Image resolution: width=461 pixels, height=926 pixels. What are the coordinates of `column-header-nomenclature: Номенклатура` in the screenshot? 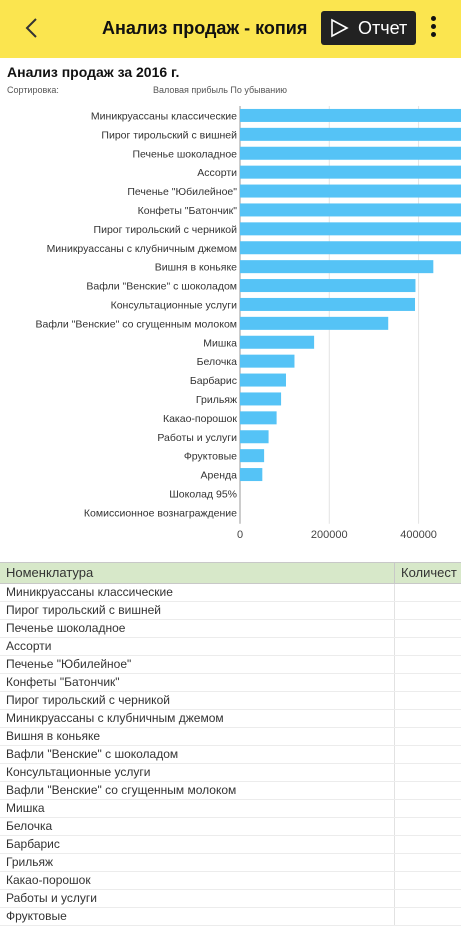 It's located at (50, 572).